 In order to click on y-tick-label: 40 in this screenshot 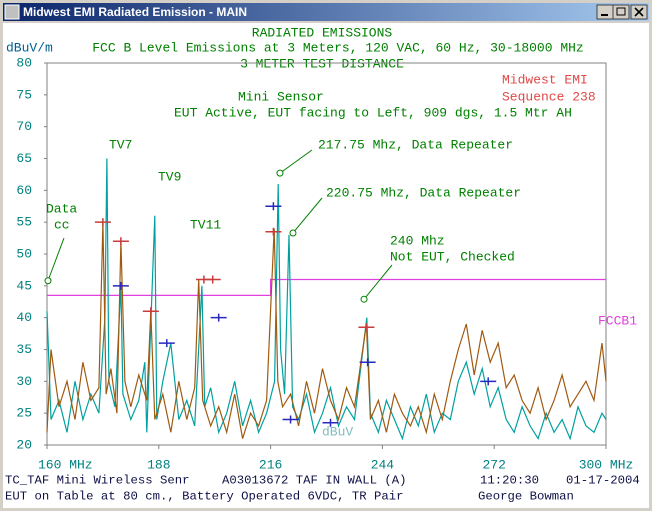, I will do `click(24, 317)`.